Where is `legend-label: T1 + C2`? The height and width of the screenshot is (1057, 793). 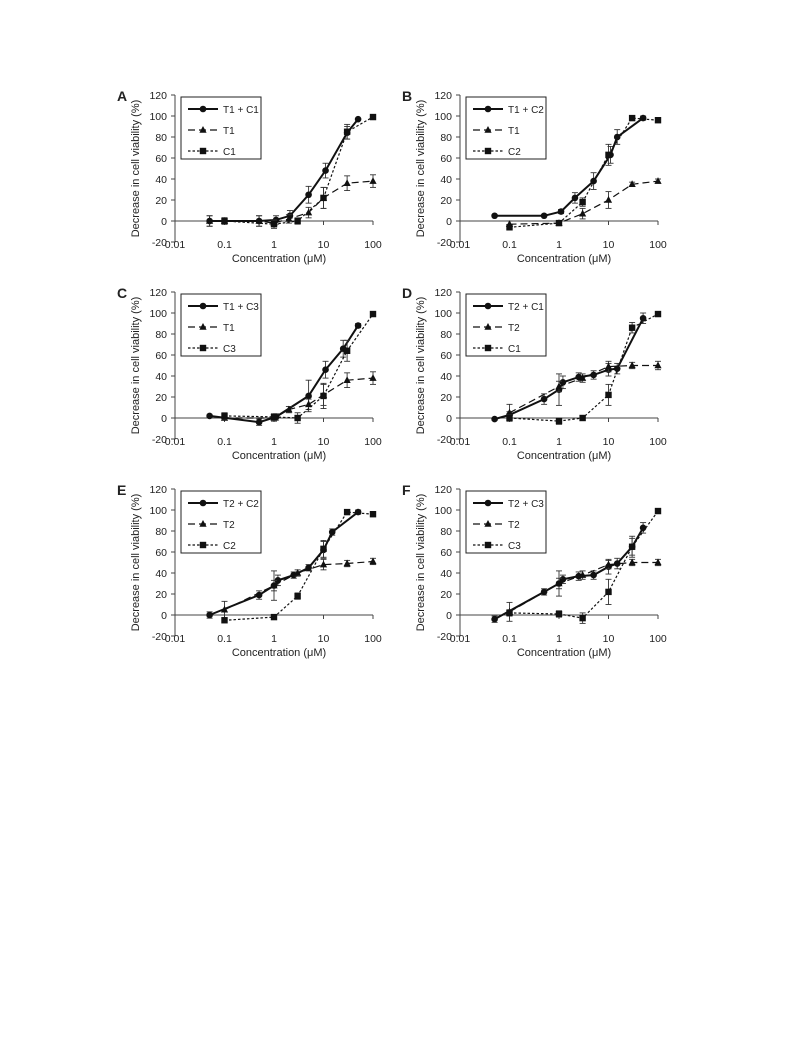 legend-label: T1 + C2 is located at coordinates (526, 110).